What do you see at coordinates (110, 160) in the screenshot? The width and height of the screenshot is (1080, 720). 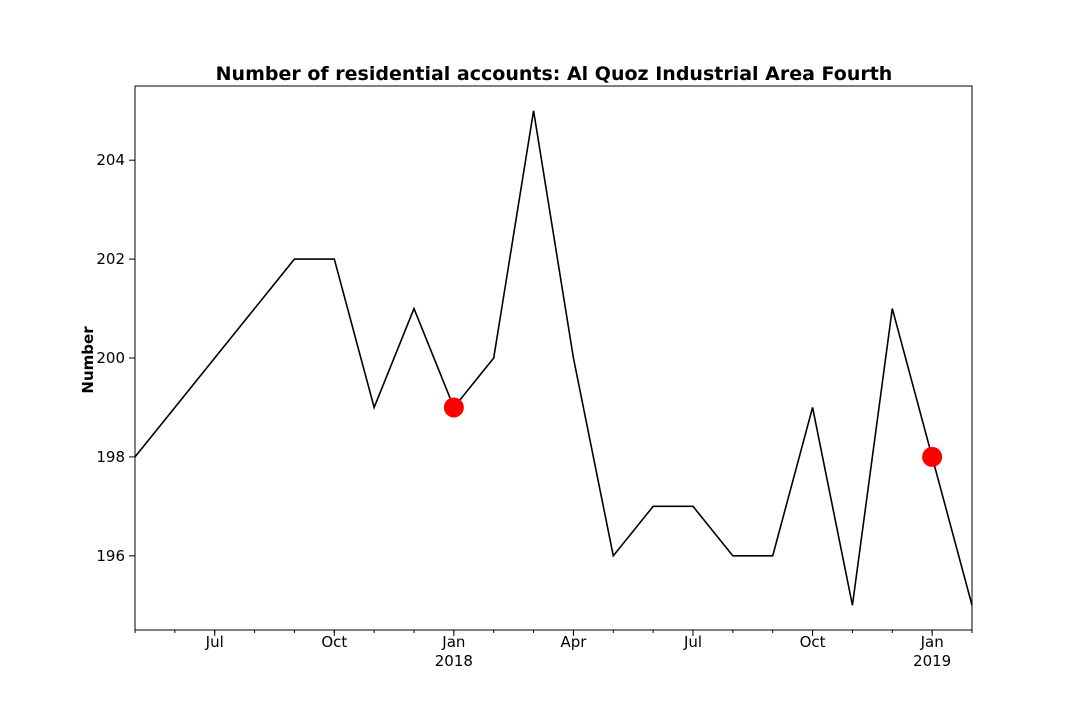 I see `y-tick-label: 204` at bounding box center [110, 160].